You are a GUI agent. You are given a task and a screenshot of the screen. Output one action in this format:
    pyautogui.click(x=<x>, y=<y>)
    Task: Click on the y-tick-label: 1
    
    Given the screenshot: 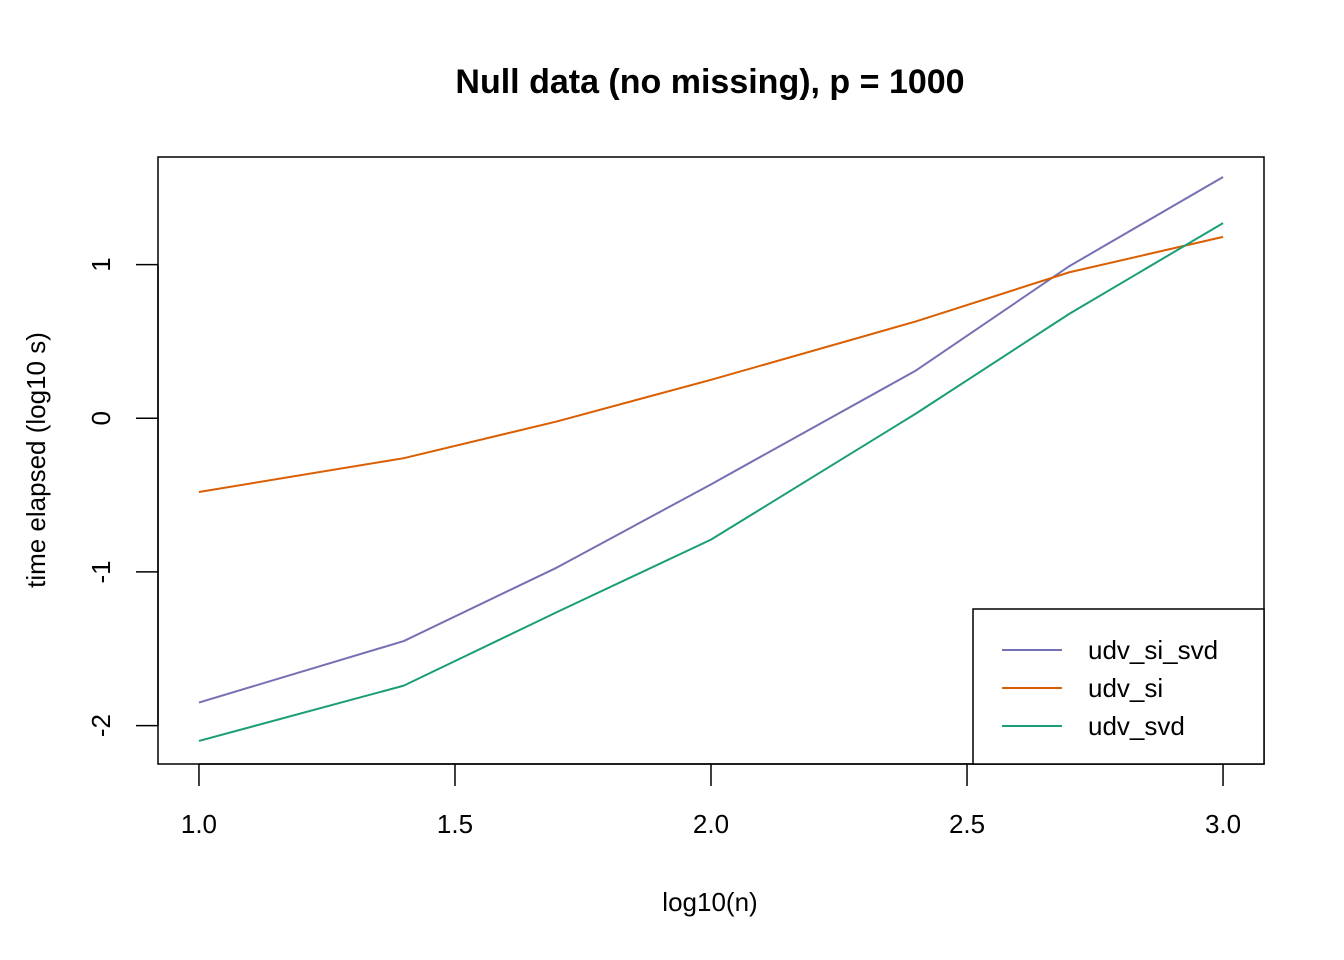 What is the action you would take?
    pyautogui.click(x=101, y=264)
    